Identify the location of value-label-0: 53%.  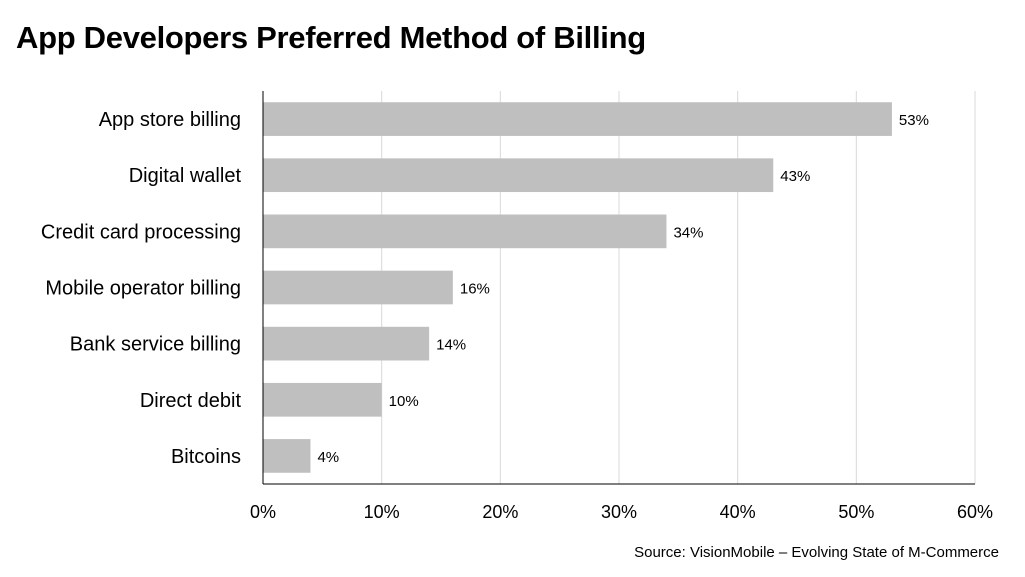
(914, 120).